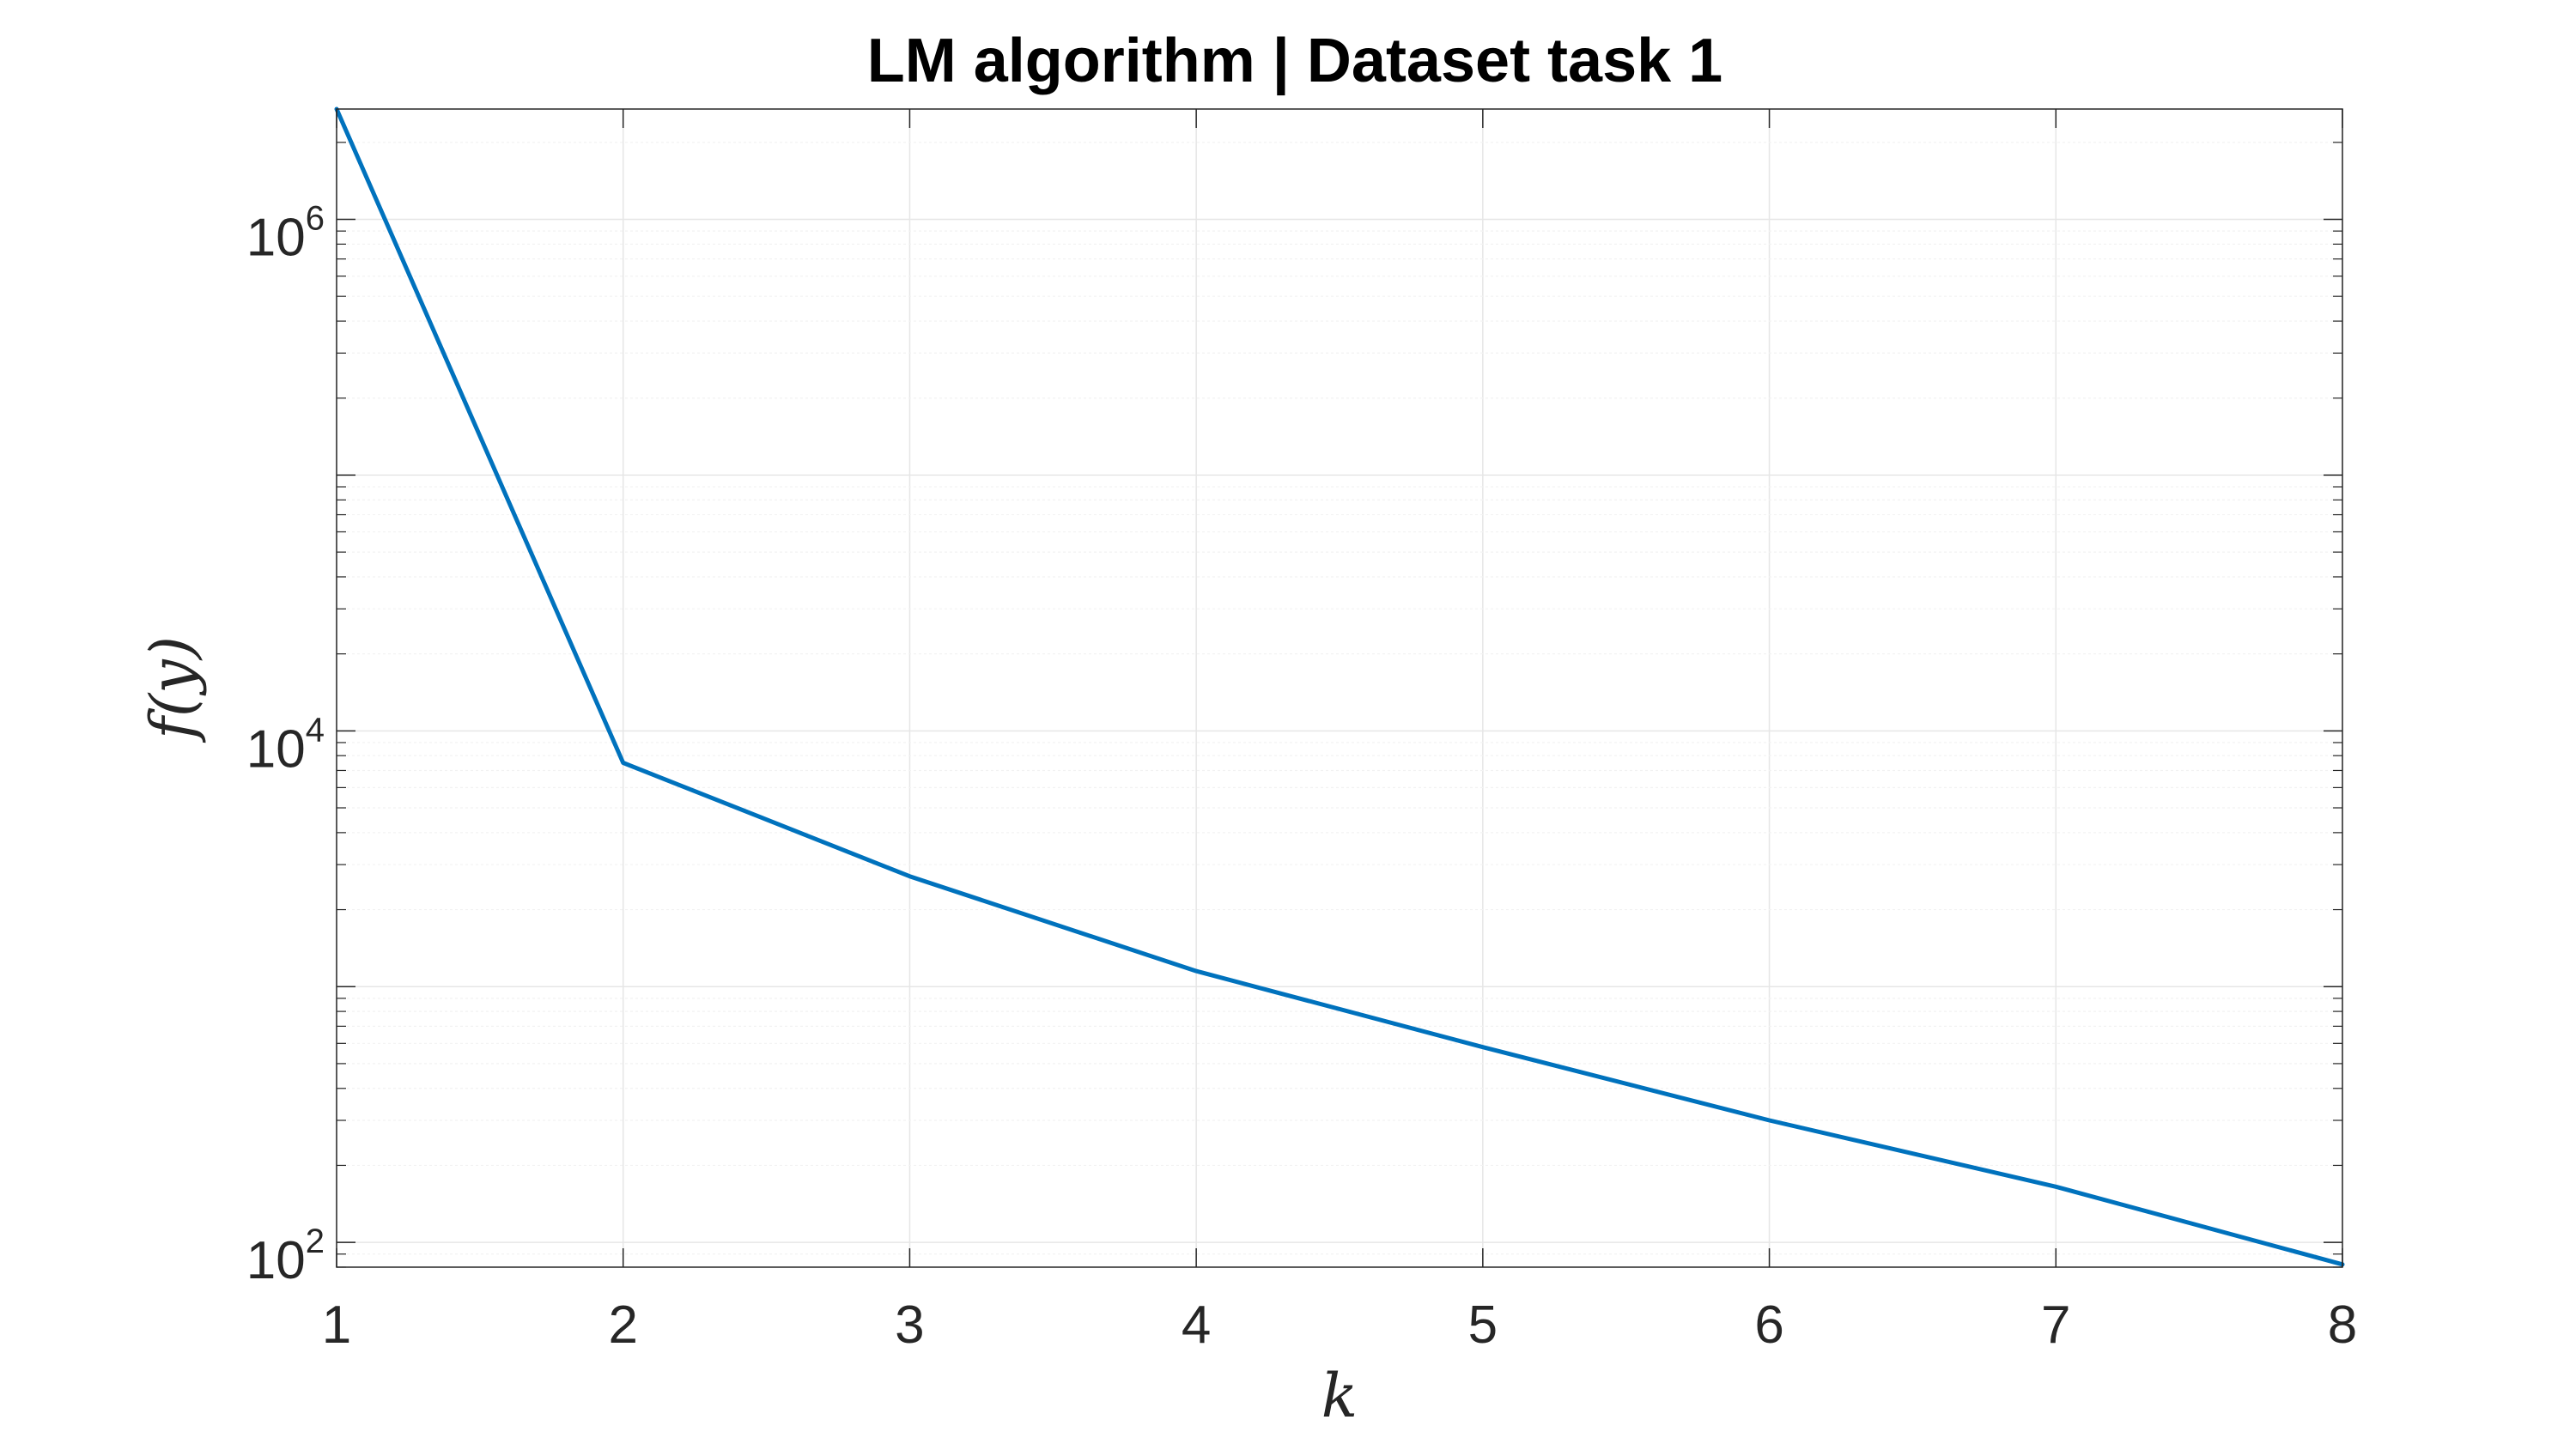  Describe the element at coordinates (1769, 1325) in the screenshot. I see `x-tick-label: 6` at that location.